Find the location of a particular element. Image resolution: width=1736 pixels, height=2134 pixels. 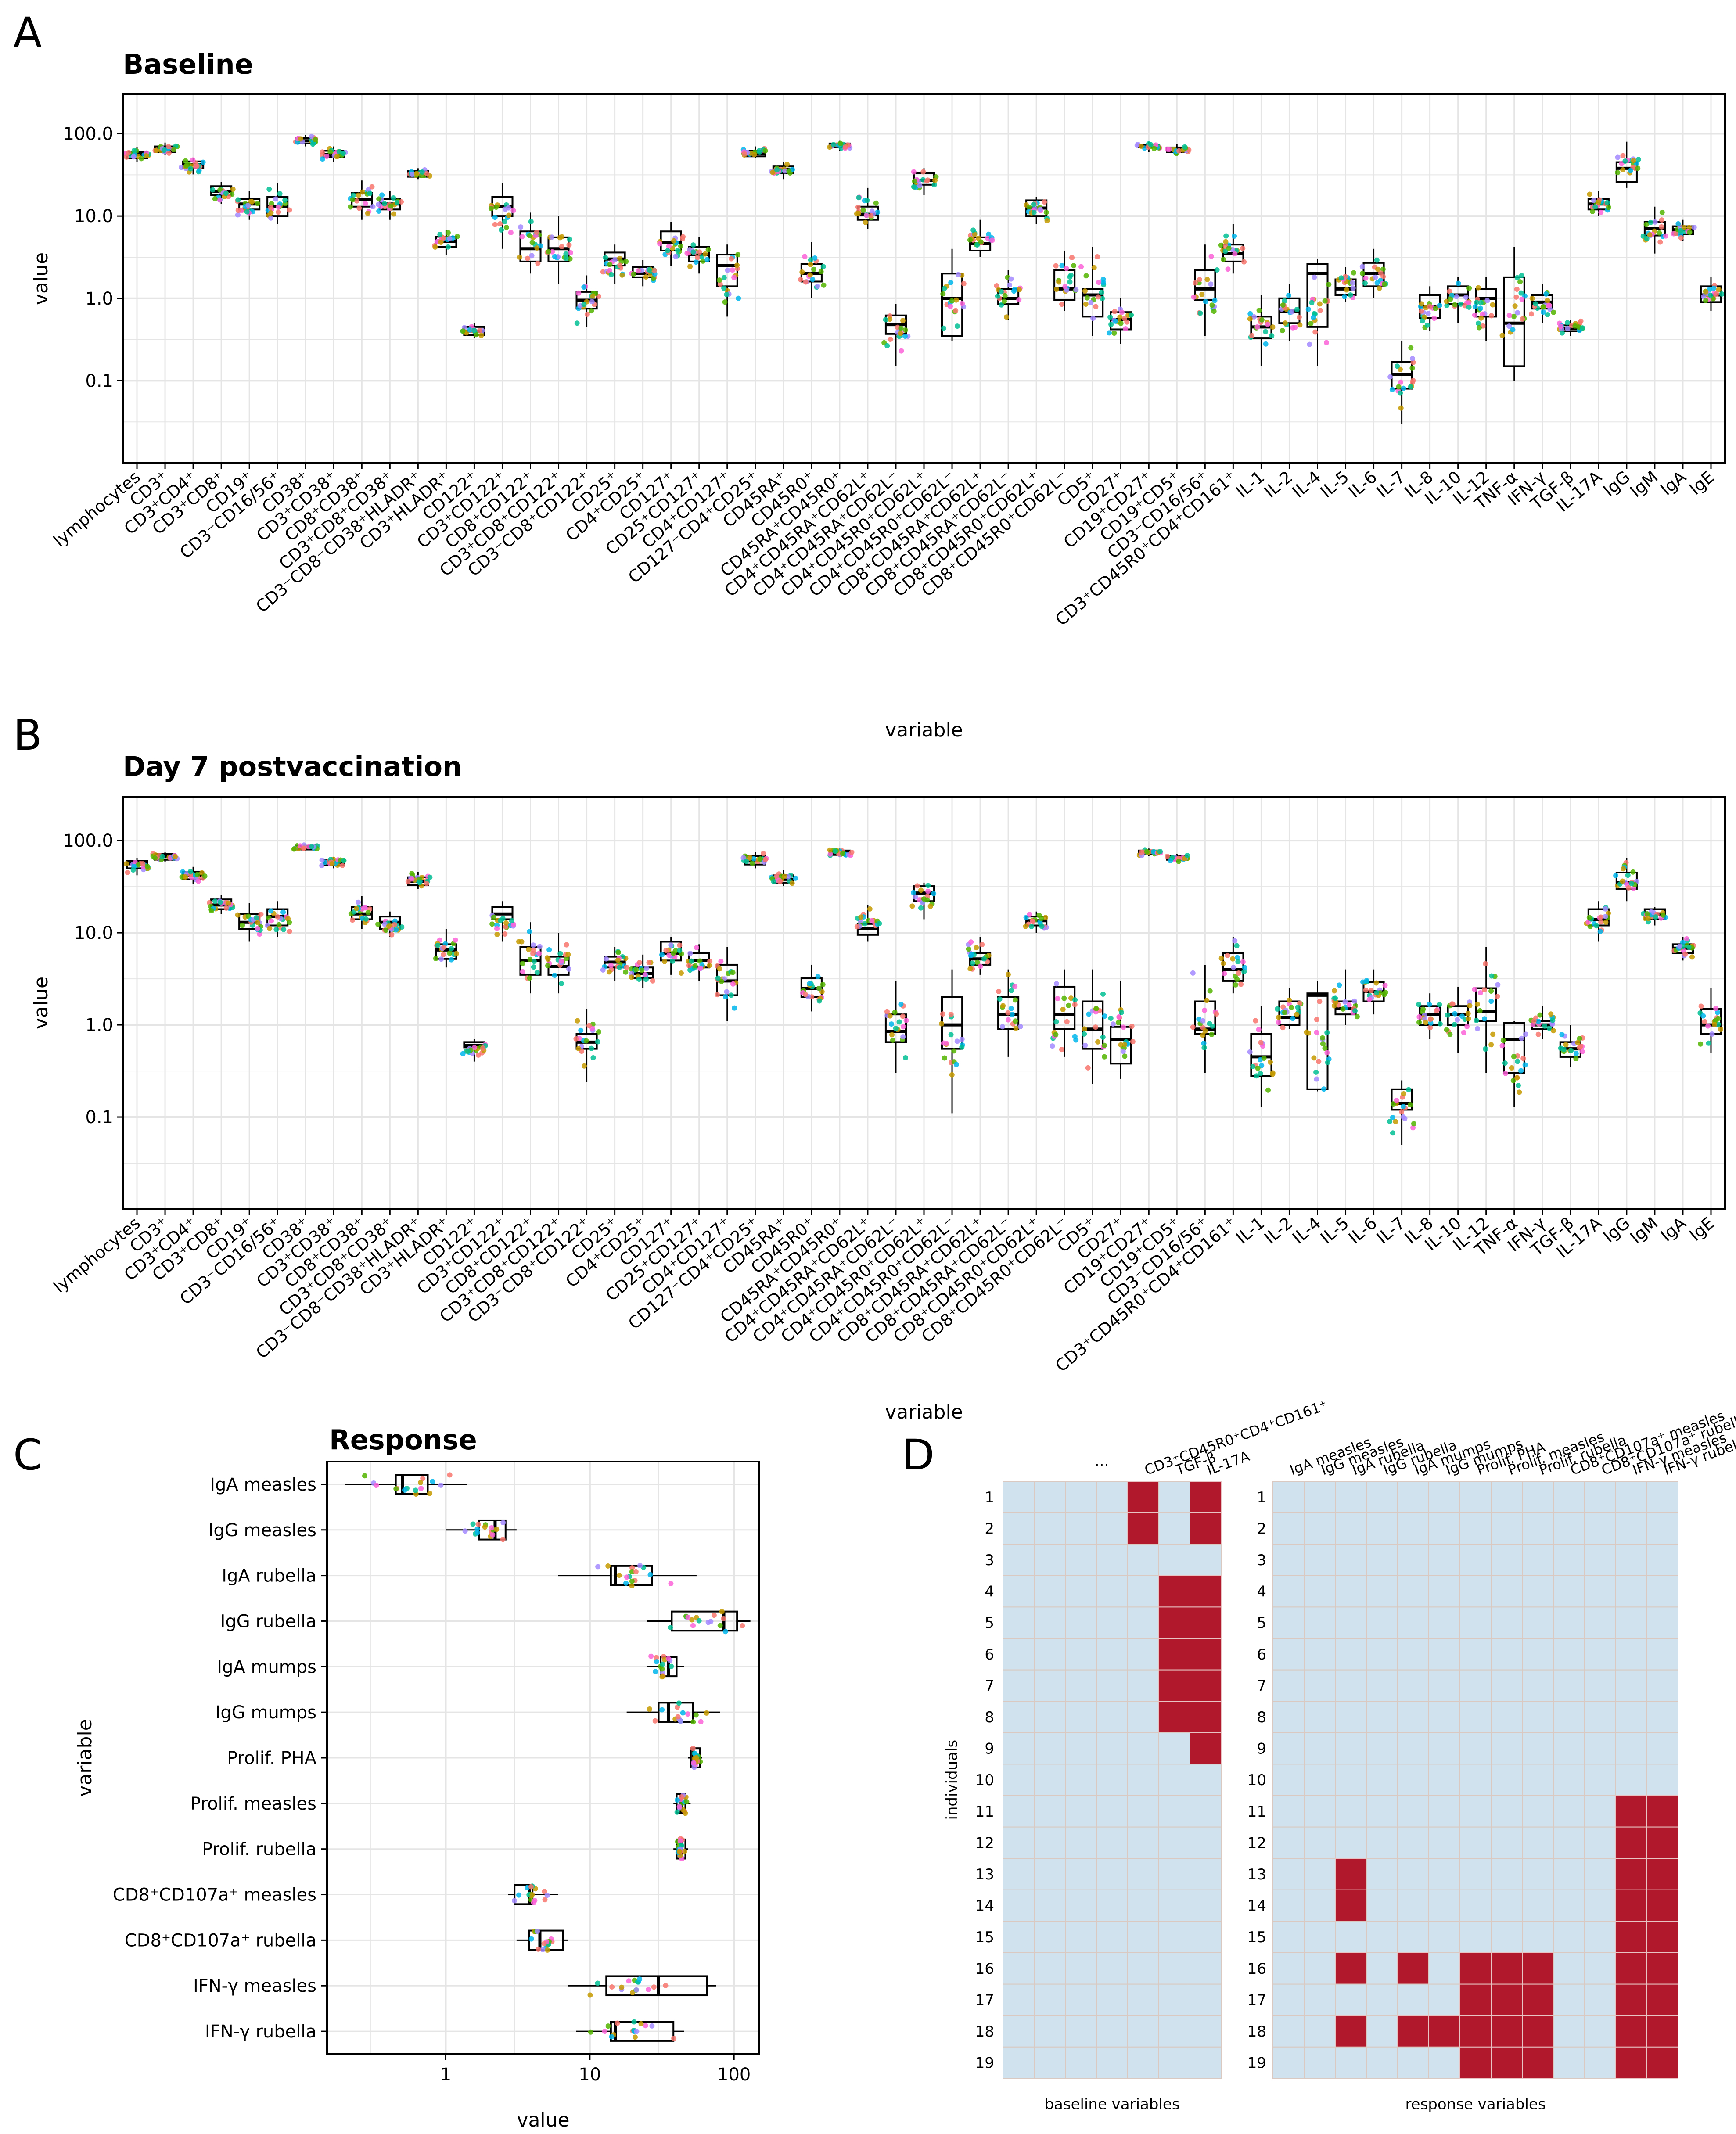

panel-title-C: Response is located at coordinates (403, 1440).